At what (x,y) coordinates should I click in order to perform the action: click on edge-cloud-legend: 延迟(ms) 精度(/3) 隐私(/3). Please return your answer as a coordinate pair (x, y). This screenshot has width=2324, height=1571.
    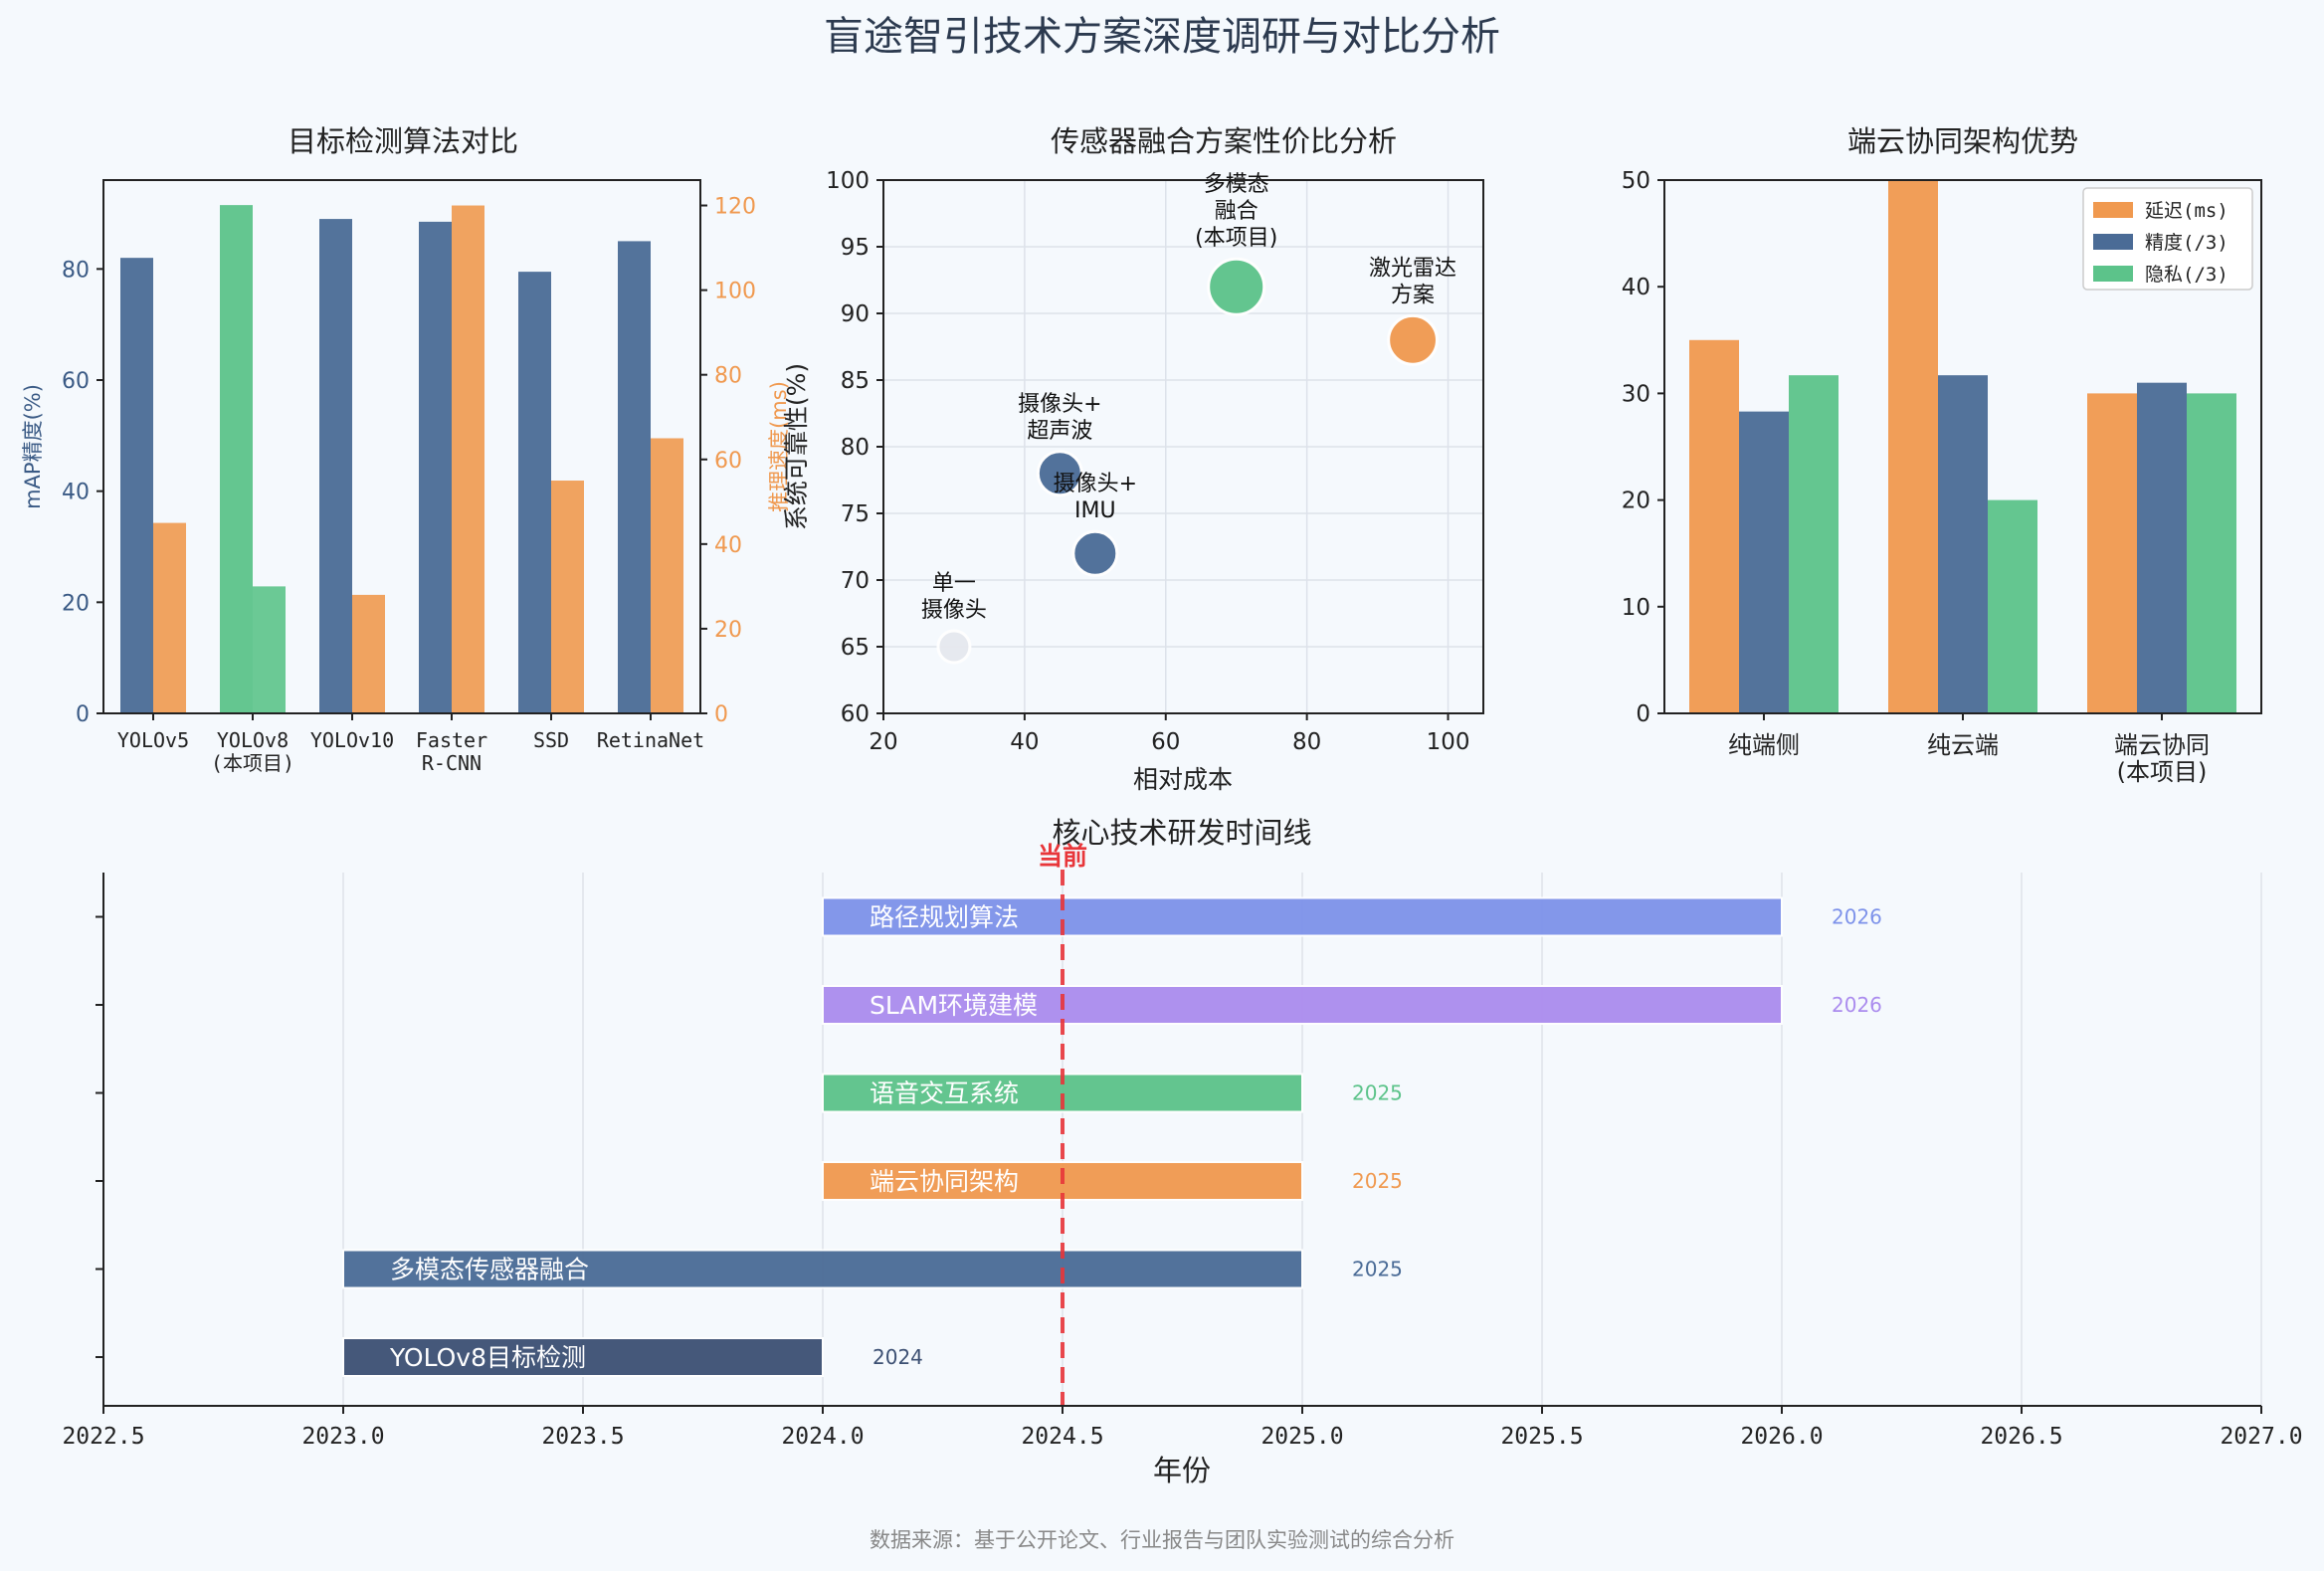
    Looking at the image, I should click on (2167, 239).